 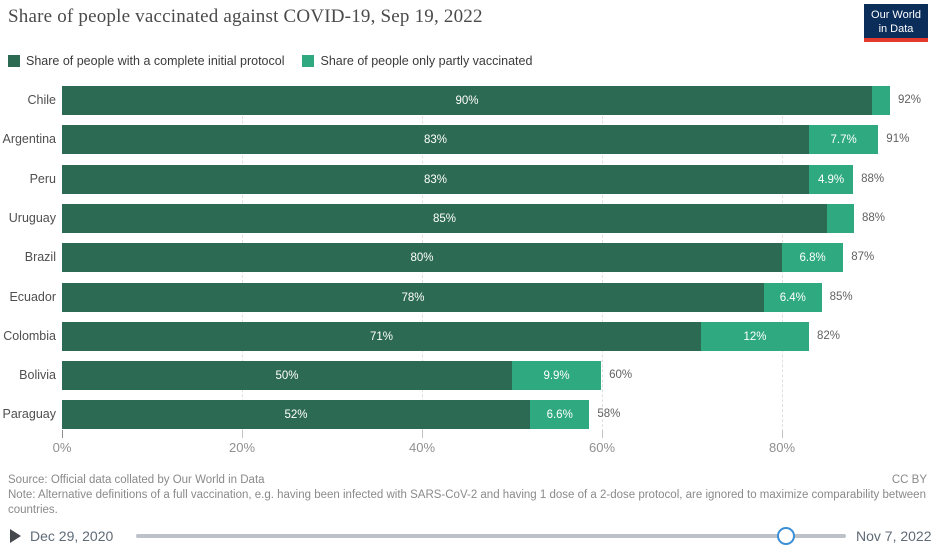 I want to click on country-label: Chile, so click(x=42, y=100).